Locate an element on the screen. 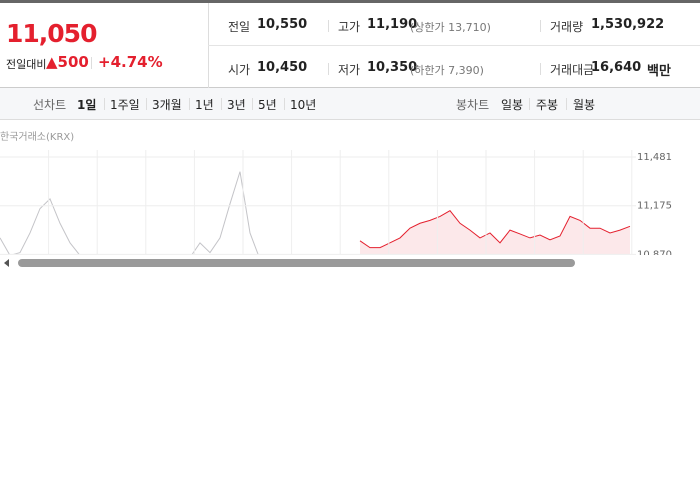 The height and width of the screenshot is (490, 700). tab: 주봉 is located at coordinates (547, 105).